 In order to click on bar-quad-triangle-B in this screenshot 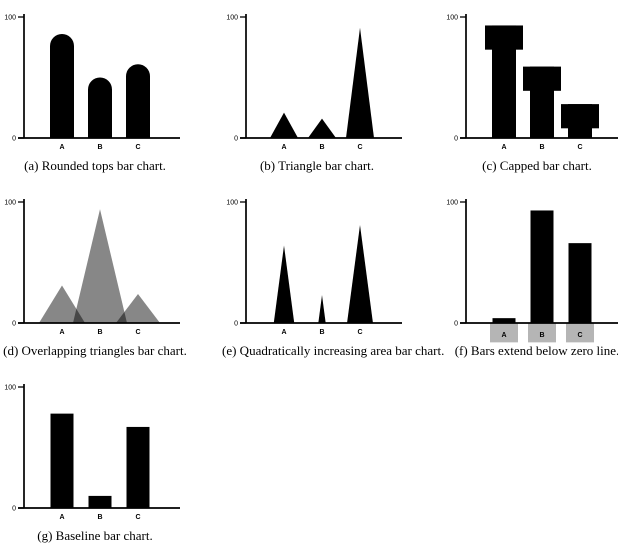, I will do `click(322, 309)`.